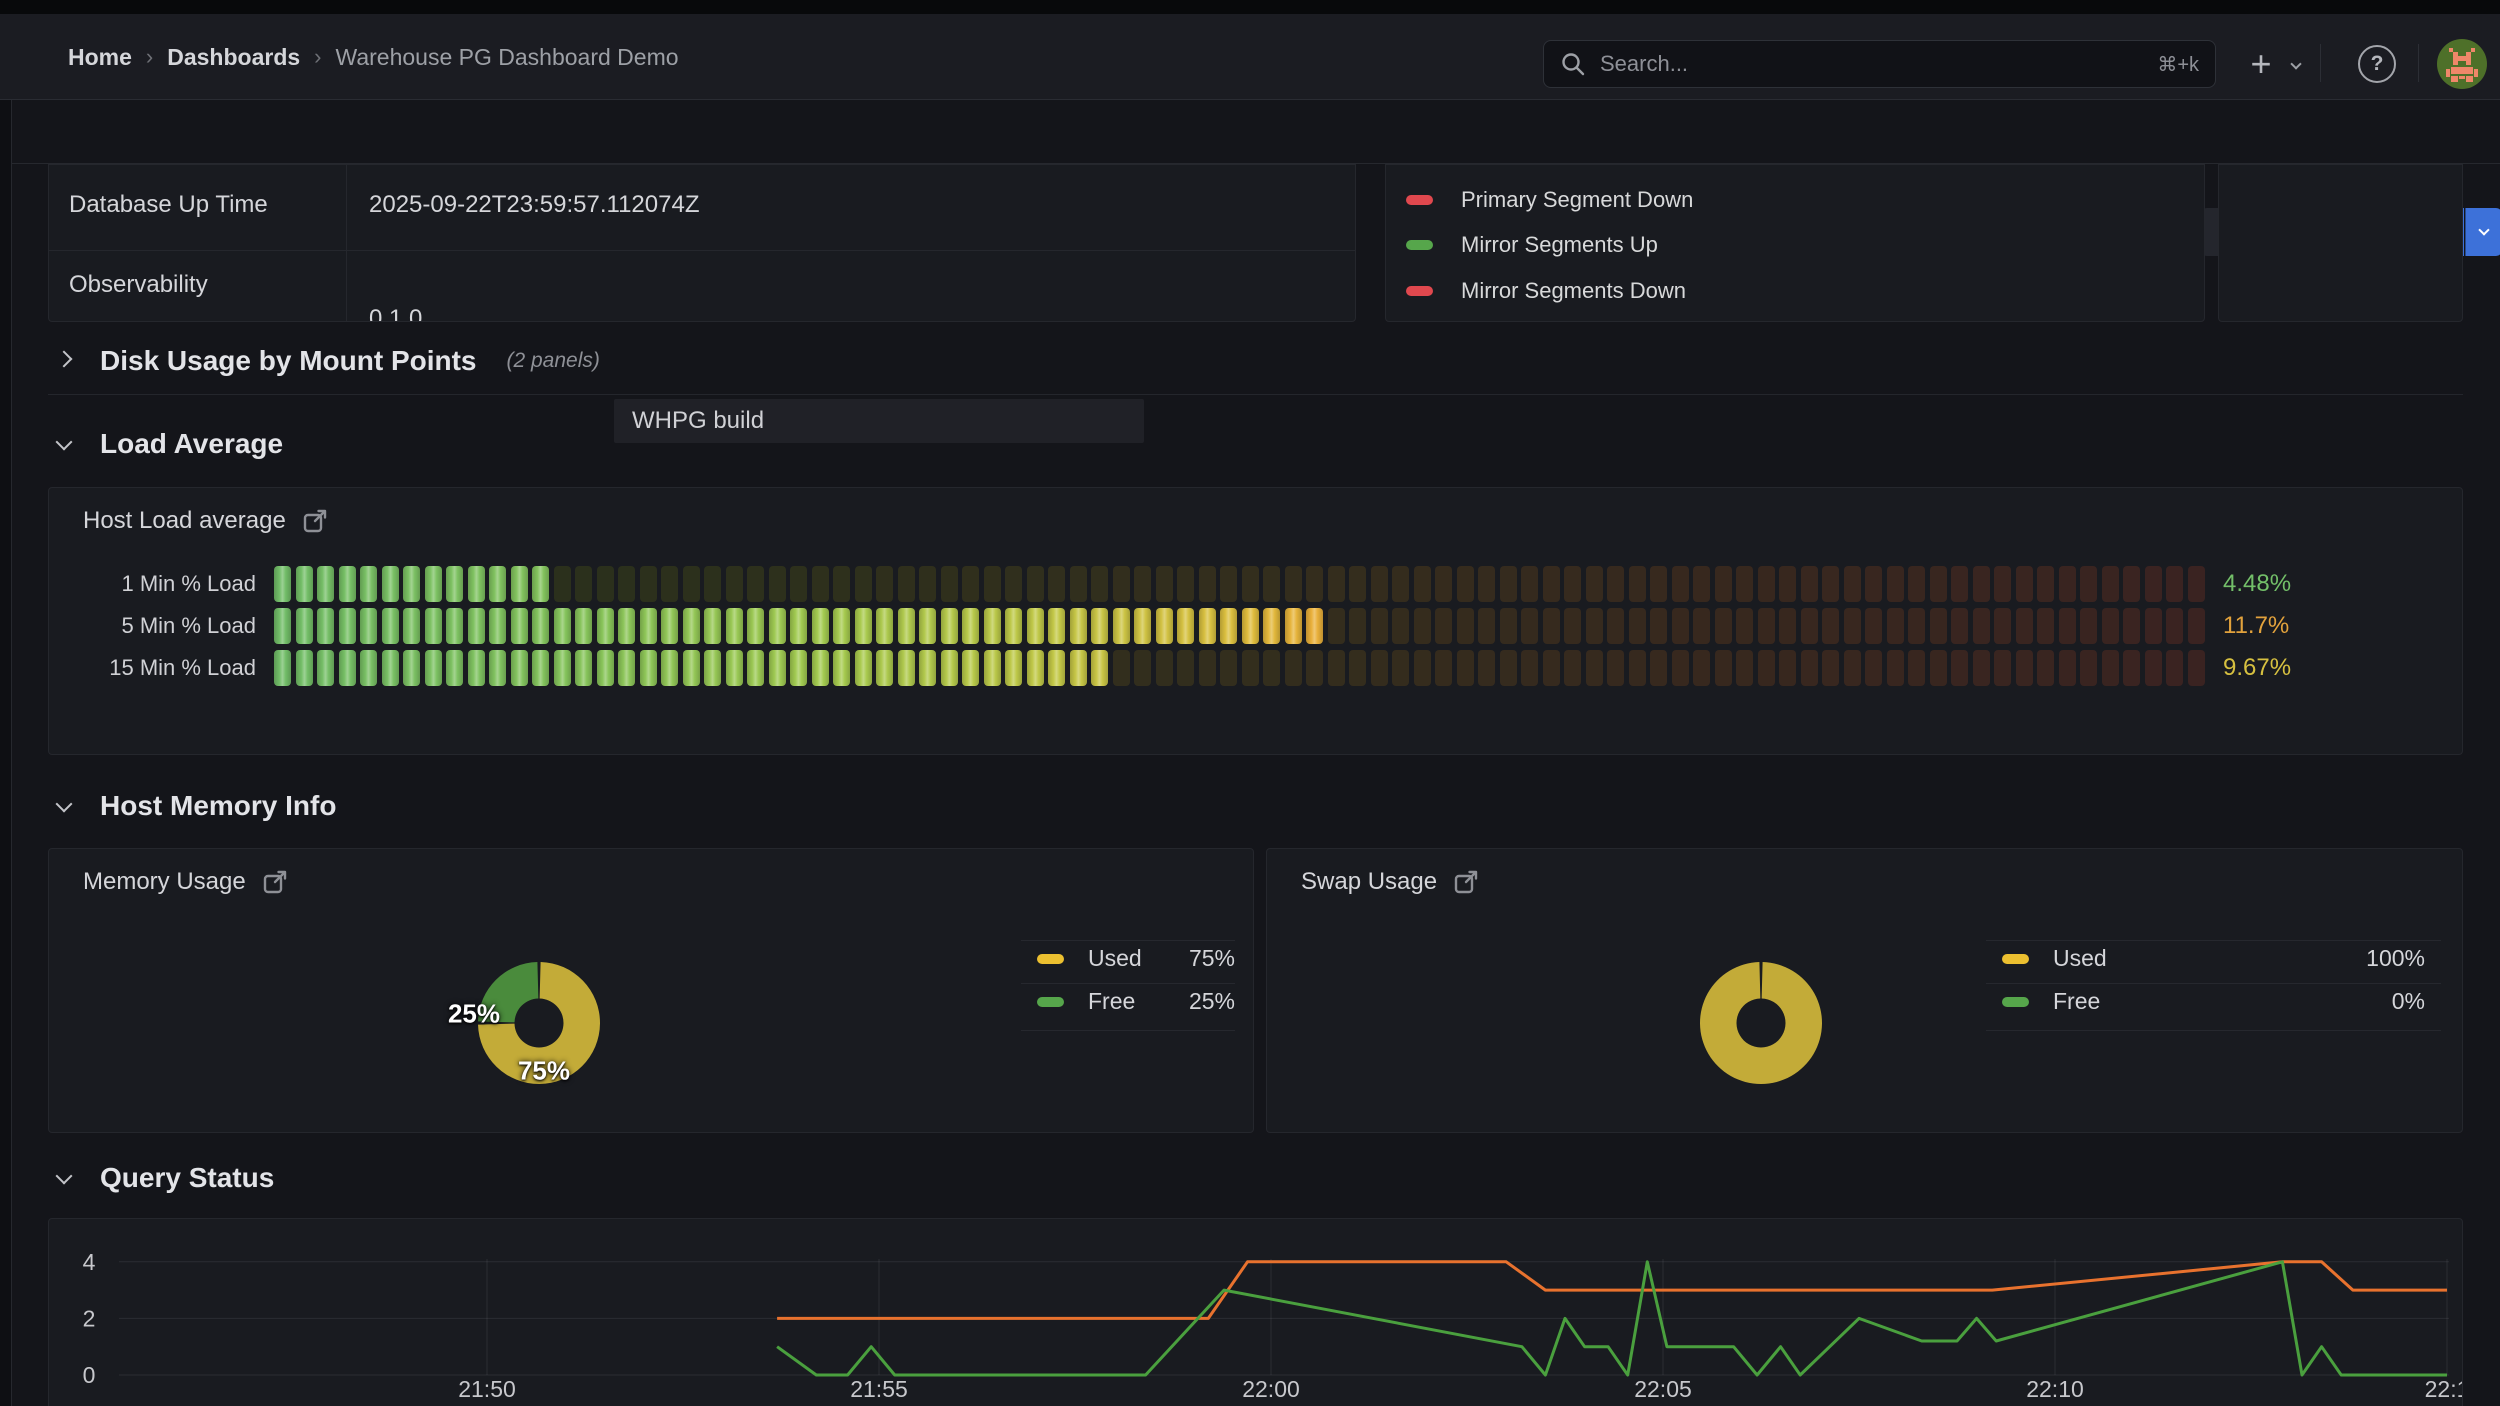 This screenshot has height=1406, width=2500. Describe the element at coordinates (2213, 1001) in the screenshot. I see `legend-row-free: Free 0%` at that location.